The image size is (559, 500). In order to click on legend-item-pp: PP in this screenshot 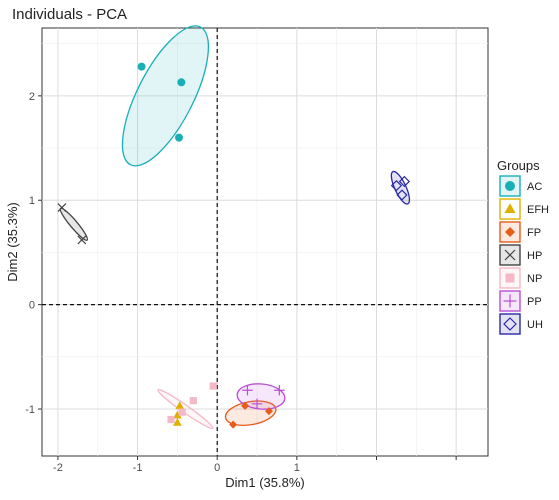, I will do `click(520, 301)`.